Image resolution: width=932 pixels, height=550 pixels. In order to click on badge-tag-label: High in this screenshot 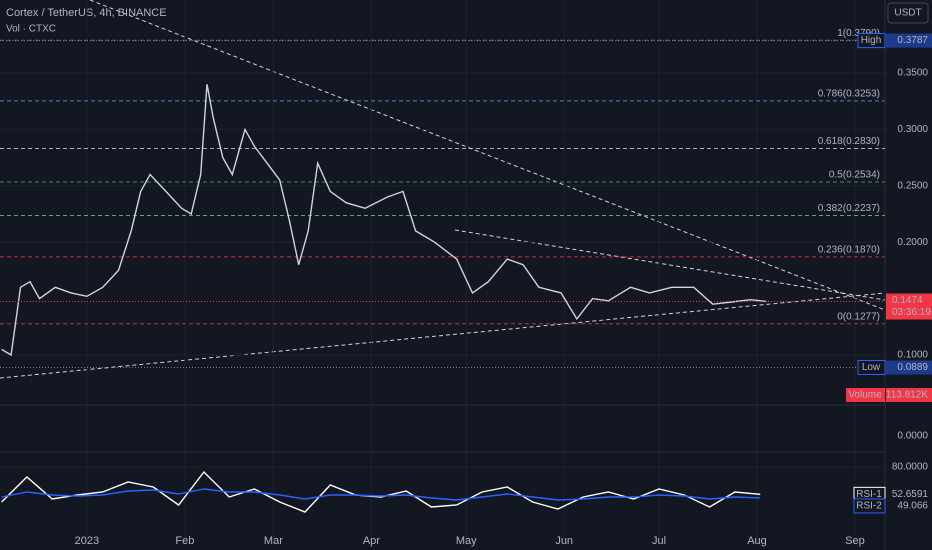, I will do `click(871, 40)`.